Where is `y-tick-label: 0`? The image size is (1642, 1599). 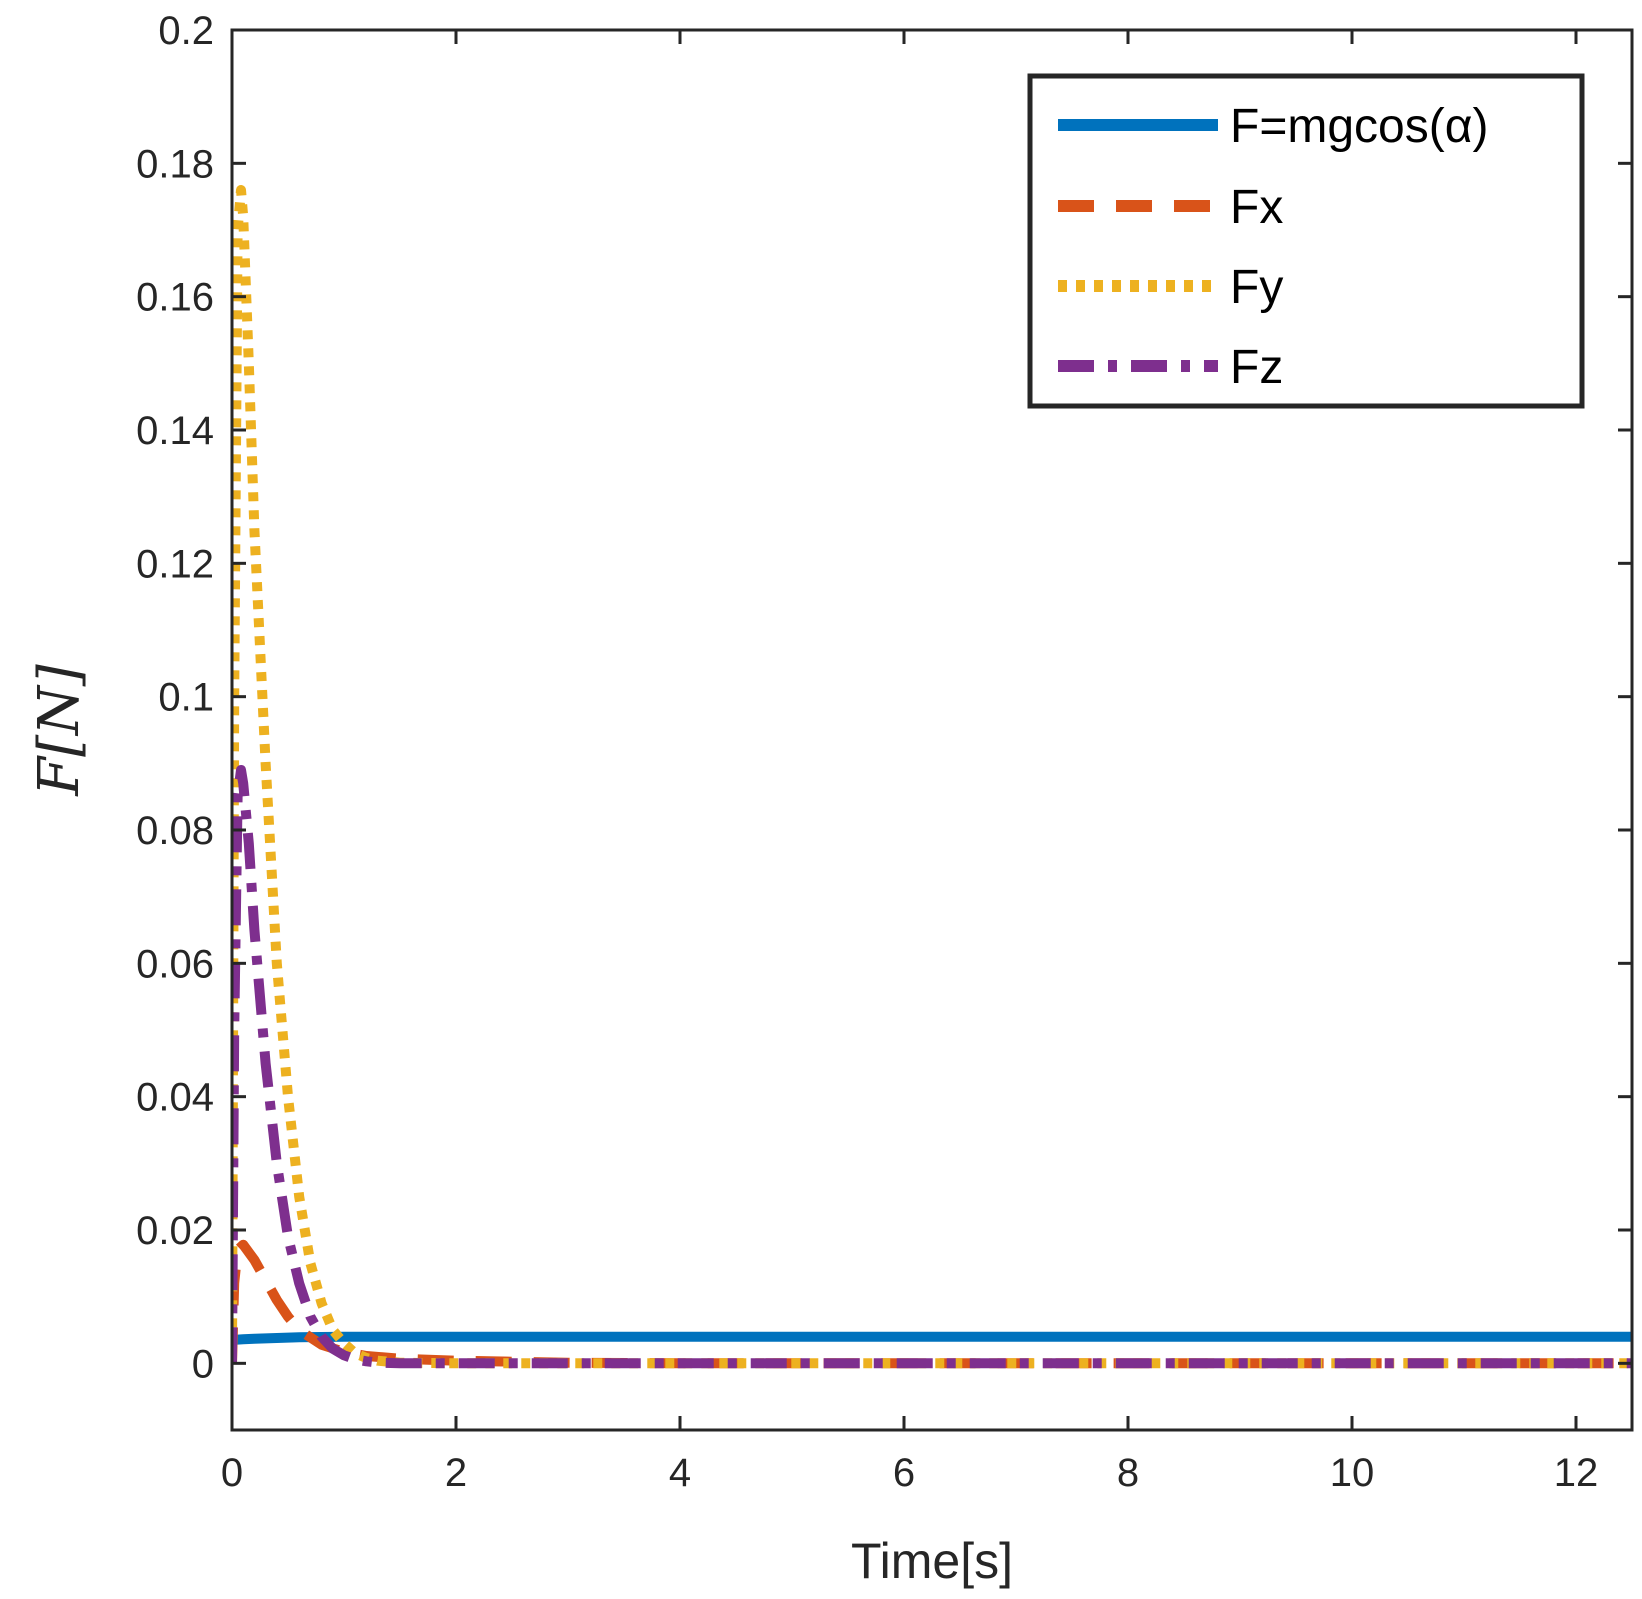 y-tick-label: 0 is located at coordinates (203, 1364).